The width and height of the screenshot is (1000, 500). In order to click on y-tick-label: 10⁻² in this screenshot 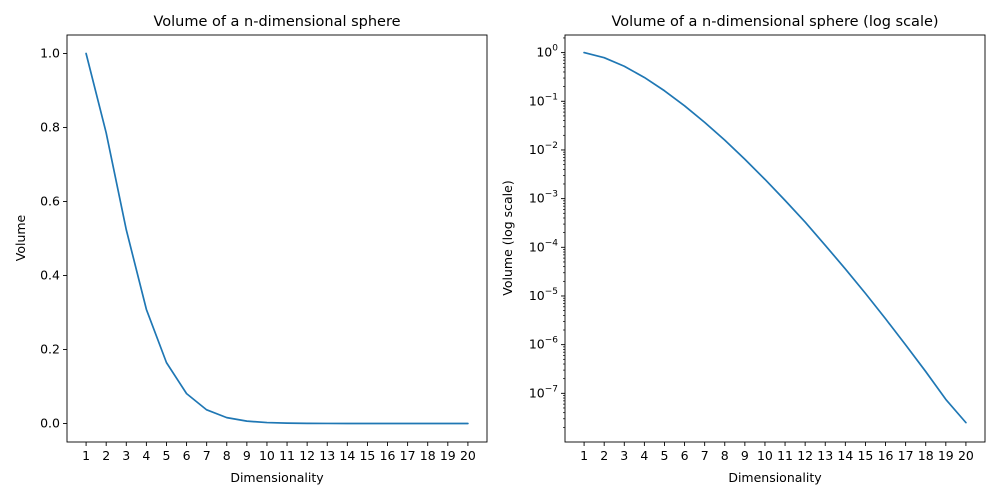, I will do `click(543, 149)`.